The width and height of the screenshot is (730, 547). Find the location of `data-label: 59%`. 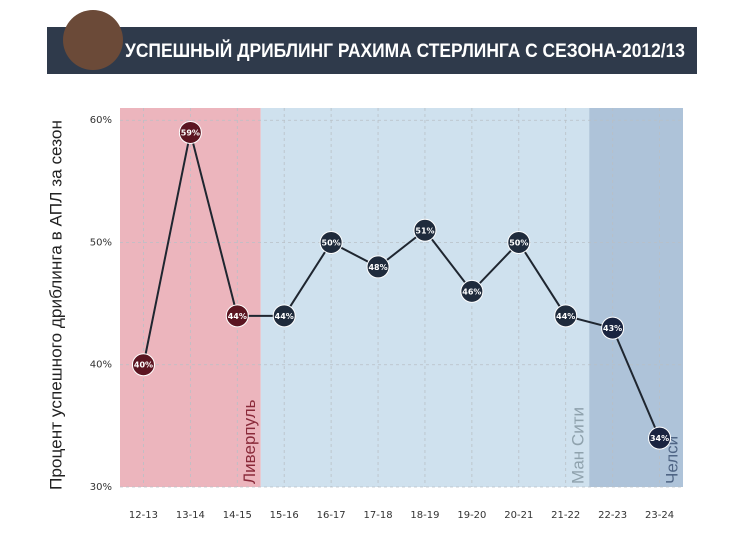

data-label: 59% is located at coordinates (190, 132).